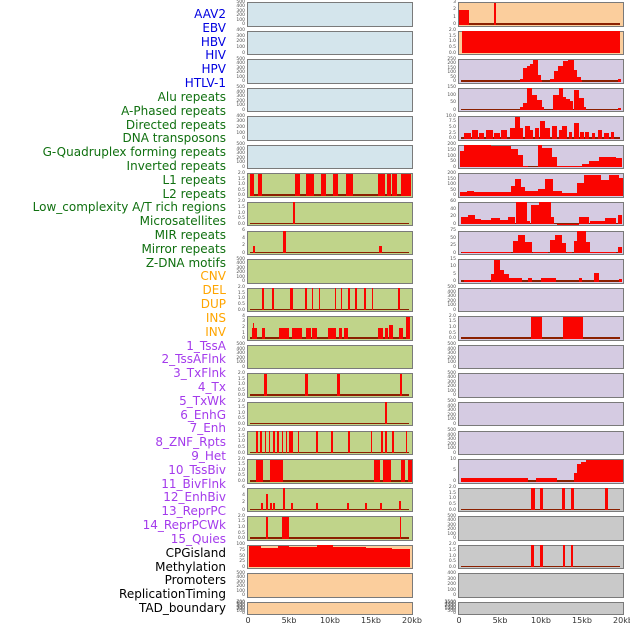 This screenshot has width=630, height=630. What do you see at coordinates (558, 244) in the screenshot?
I see `bar-7-enh` at bounding box center [558, 244].